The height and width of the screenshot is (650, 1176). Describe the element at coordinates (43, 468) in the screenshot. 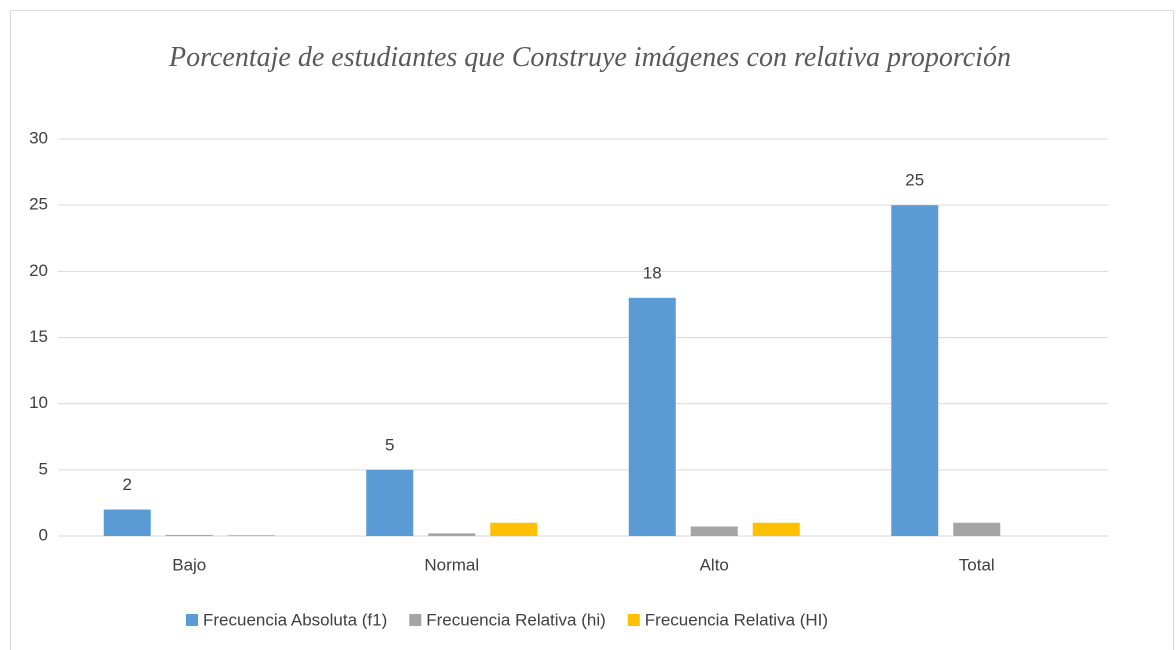

I see `y-tick-label: 5` at that location.